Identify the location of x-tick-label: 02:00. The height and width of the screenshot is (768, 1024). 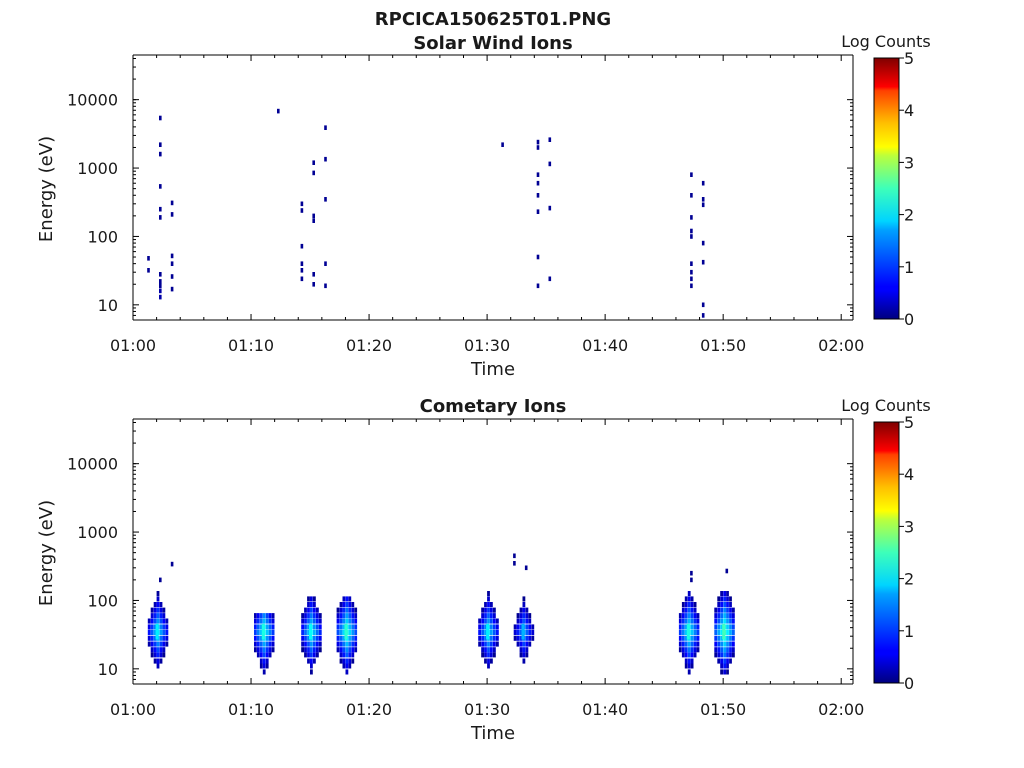
(841, 345).